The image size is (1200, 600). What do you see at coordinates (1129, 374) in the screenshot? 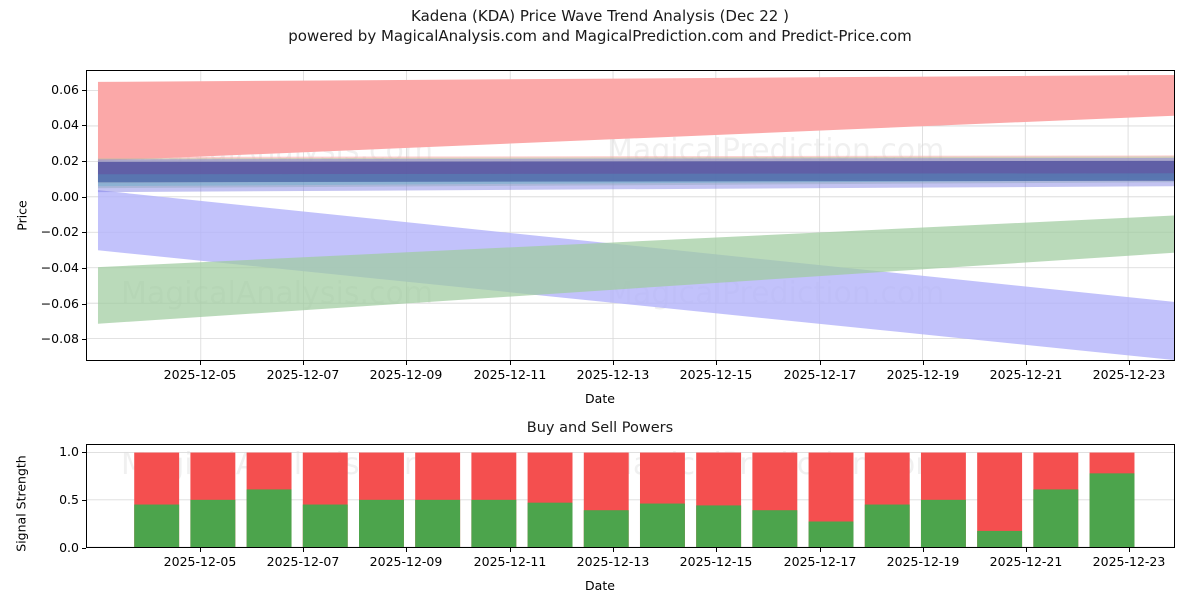
I see `xtick-price-9: 2025-12-23` at bounding box center [1129, 374].